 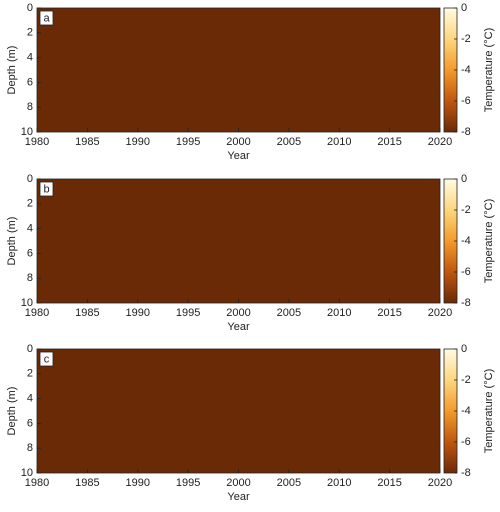 I want to click on y-tick-label: 10, so click(x=27, y=473).